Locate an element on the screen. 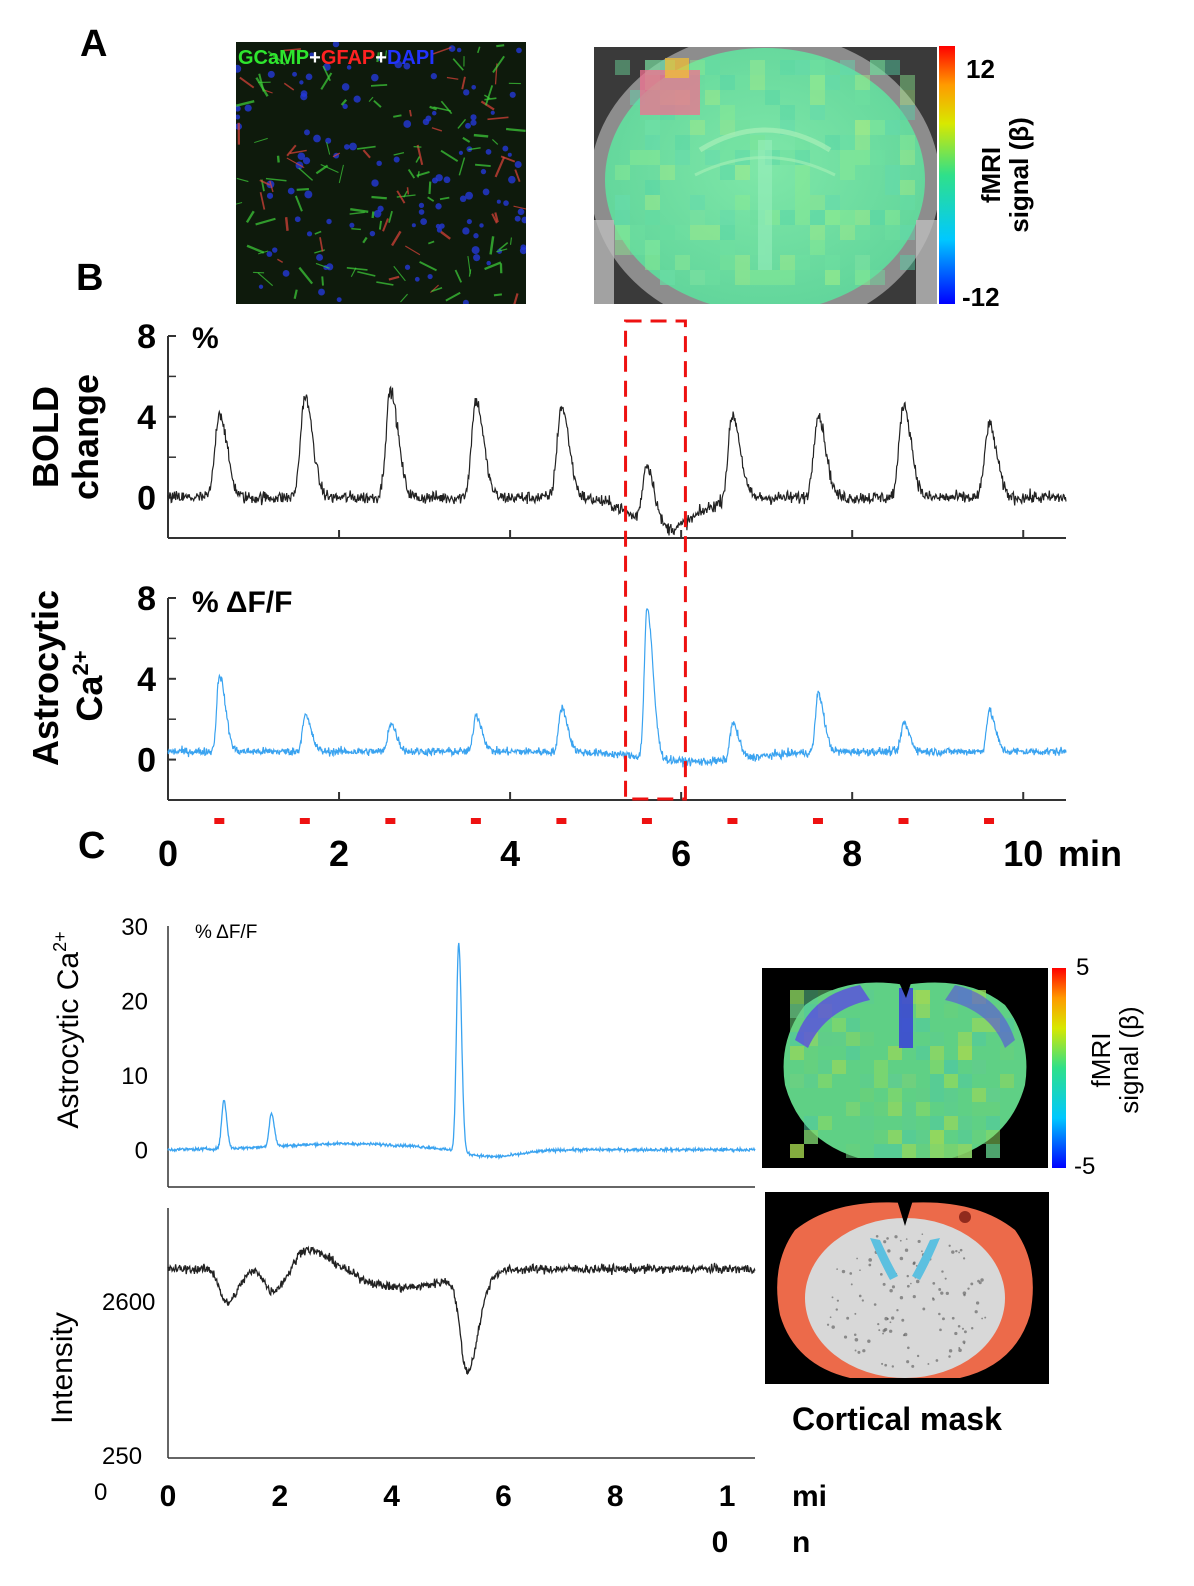 This screenshot has height=1586, width=1194. calcium-ytick-label: 0 is located at coordinates (146, 761).